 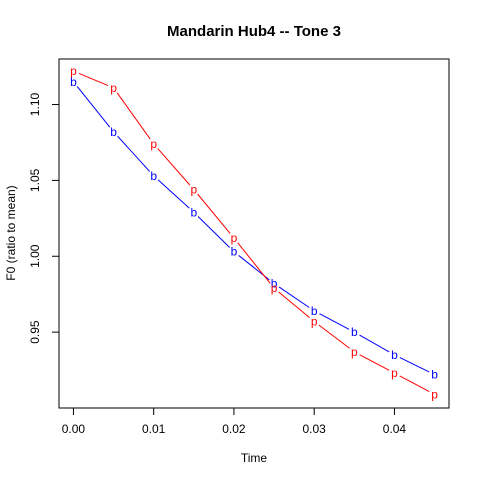 I want to click on y-tick-label: 1.05, so click(x=35, y=180).